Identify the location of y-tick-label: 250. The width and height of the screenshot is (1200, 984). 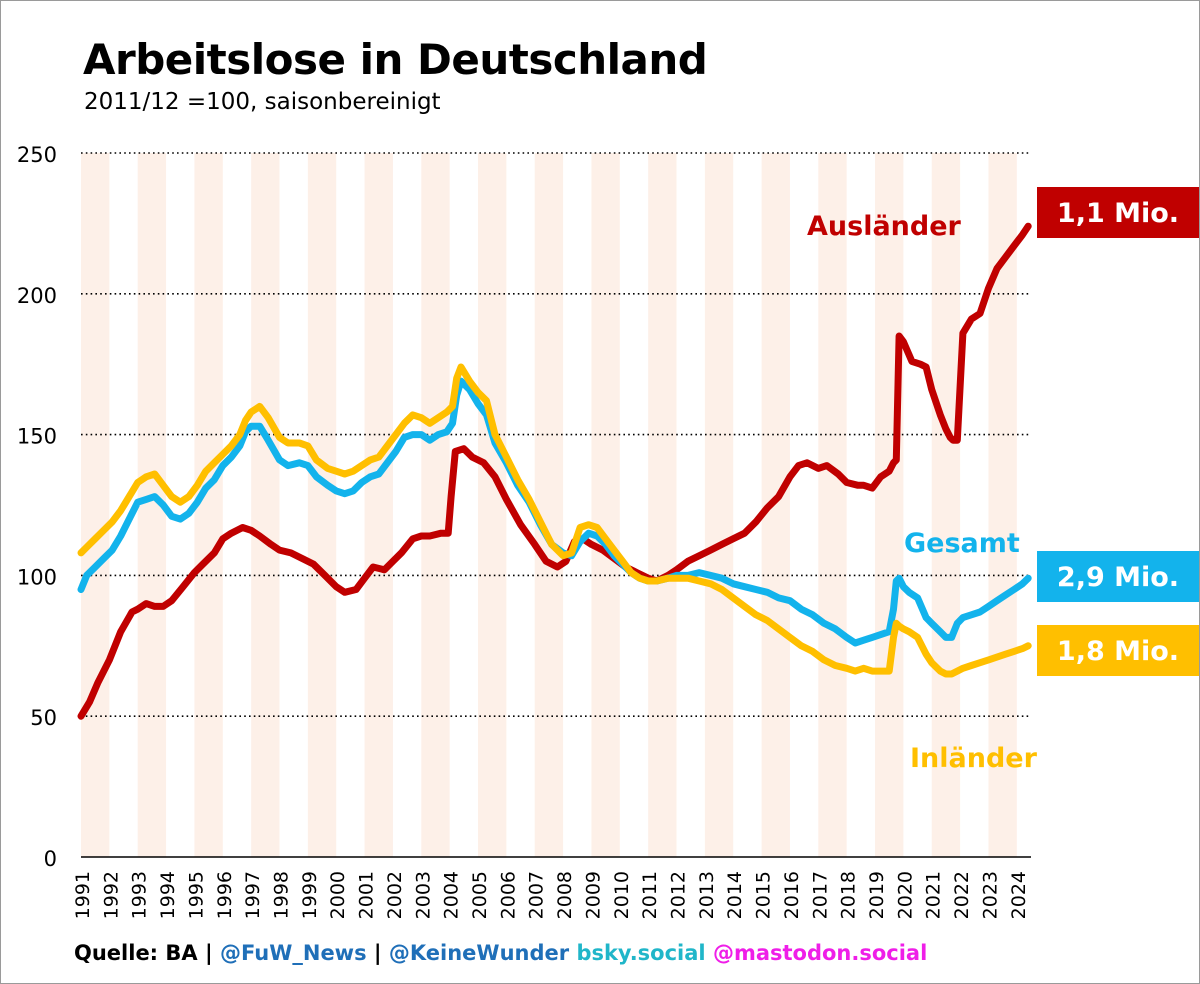
(37, 155).